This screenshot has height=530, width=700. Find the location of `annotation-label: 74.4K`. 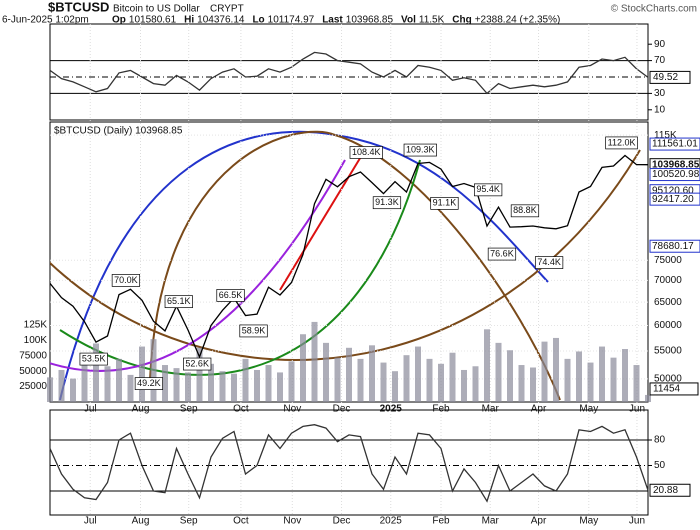

annotation-label: 74.4K is located at coordinates (549, 262).